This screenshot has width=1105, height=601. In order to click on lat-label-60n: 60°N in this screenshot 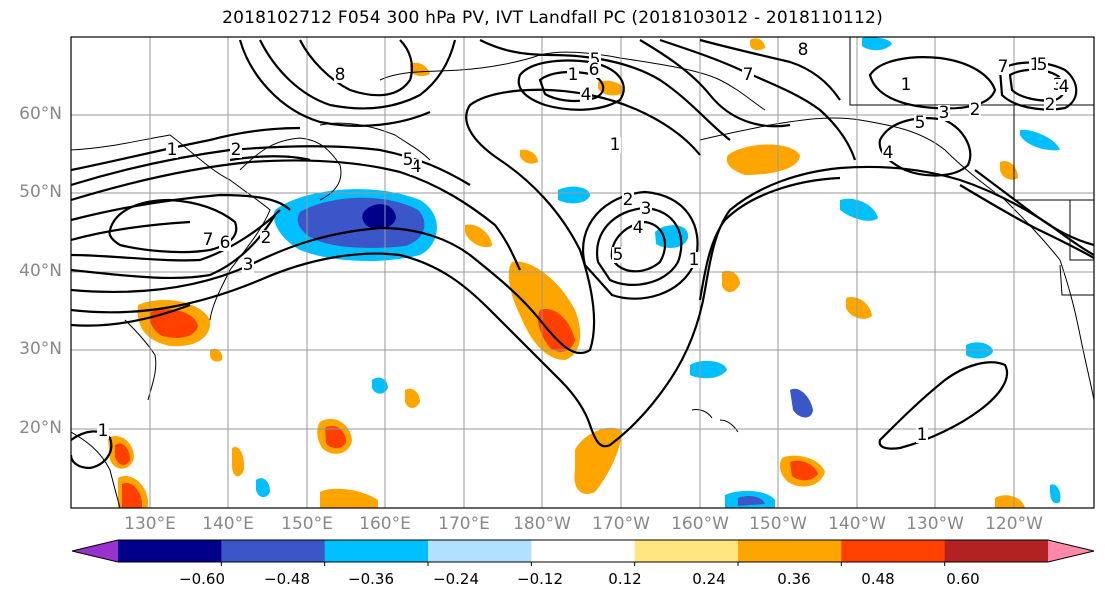, I will do `click(40, 114)`.